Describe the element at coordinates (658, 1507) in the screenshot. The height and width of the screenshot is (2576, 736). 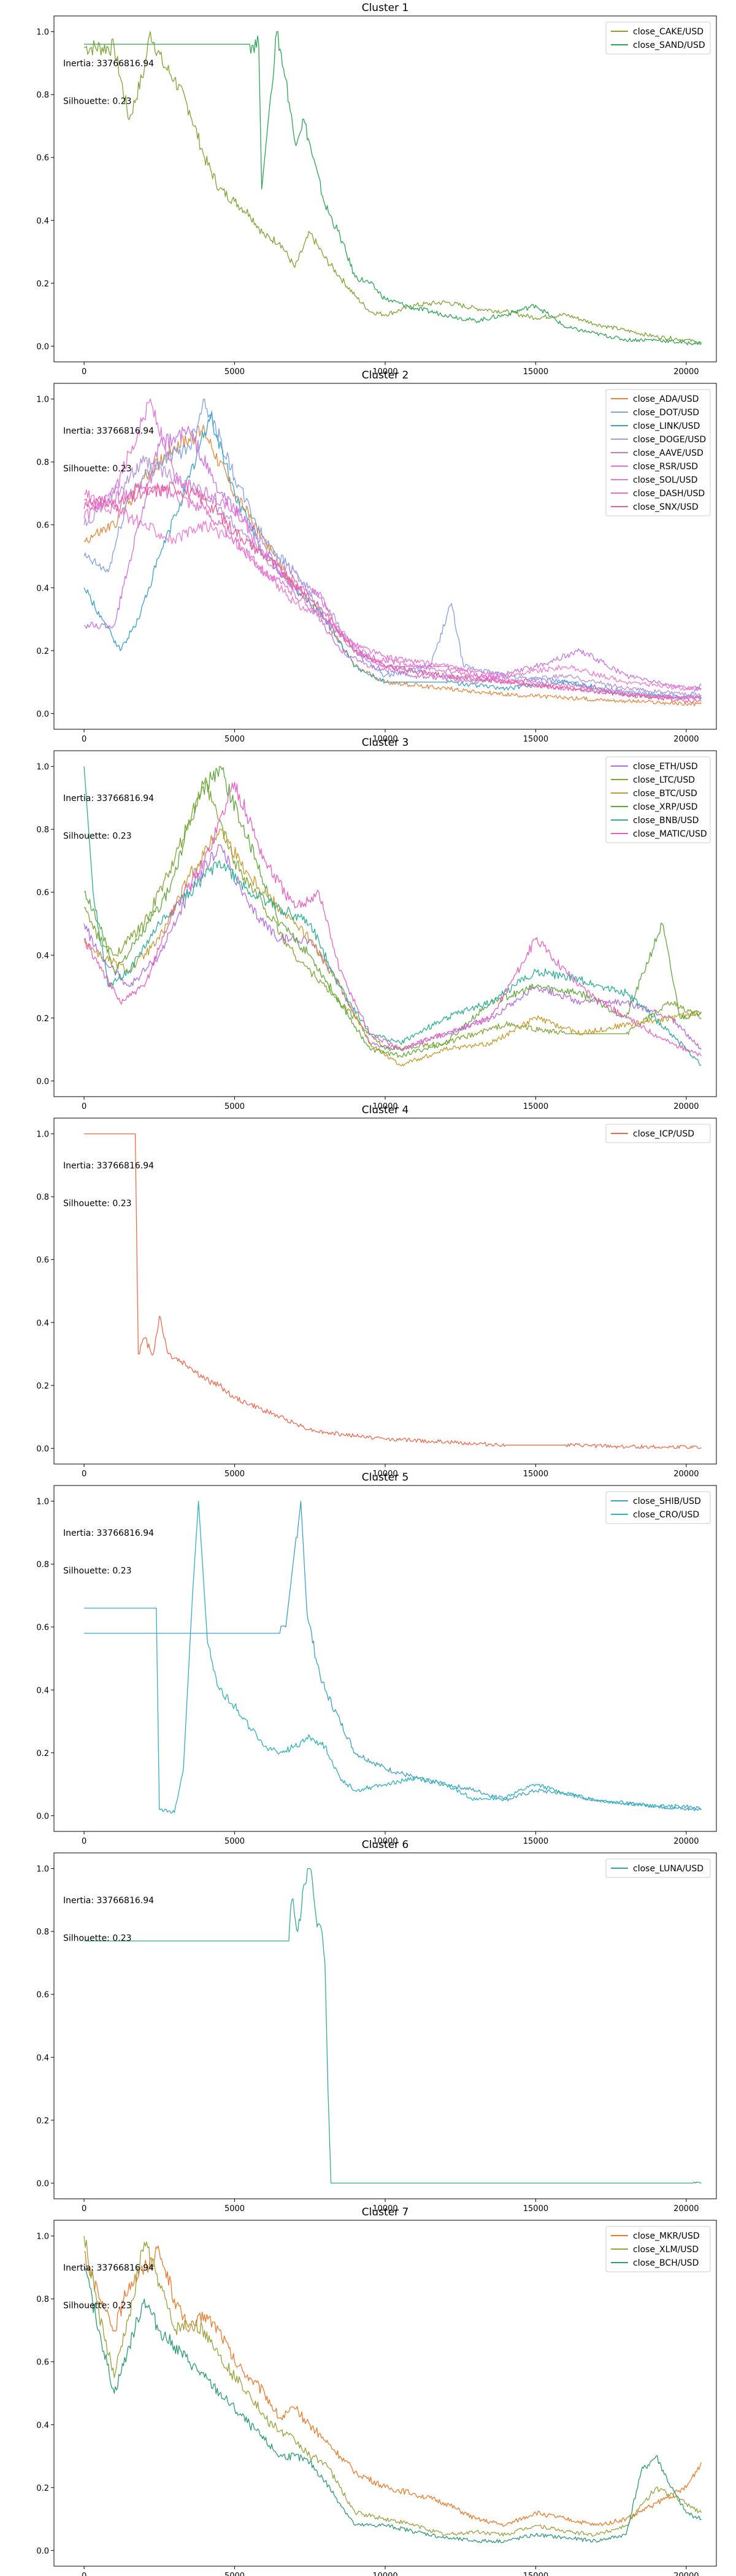
I see `legend: close_SHIB/USD close_CRO/USD` at that location.